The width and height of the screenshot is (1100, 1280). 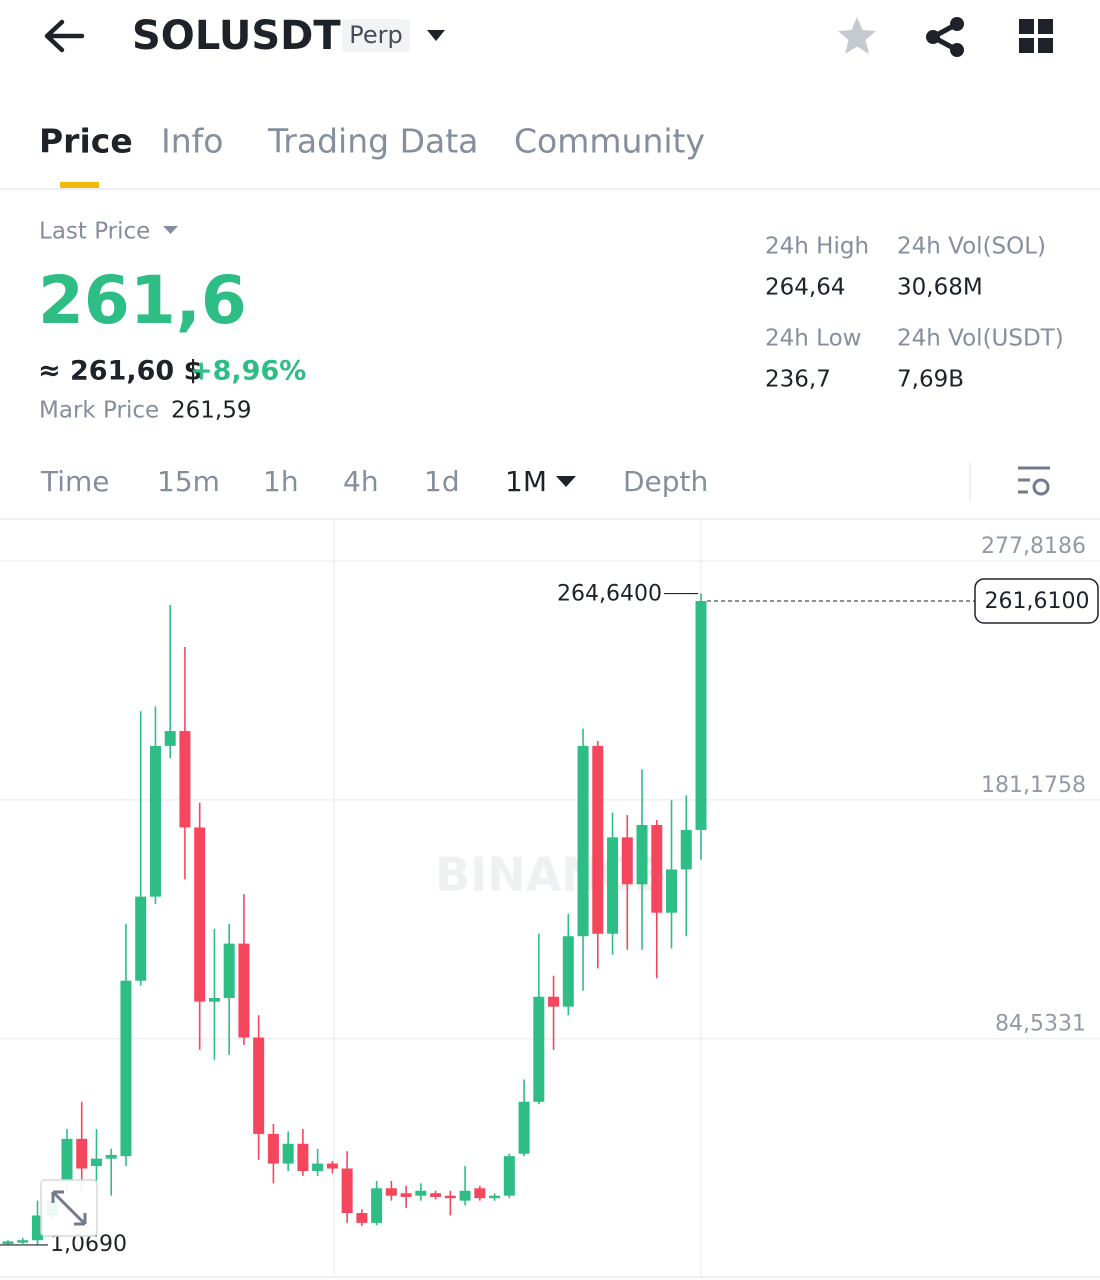 What do you see at coordinates (857, 35) in the screenshot?
I see `star-icon` at bounding box center [857, 35].